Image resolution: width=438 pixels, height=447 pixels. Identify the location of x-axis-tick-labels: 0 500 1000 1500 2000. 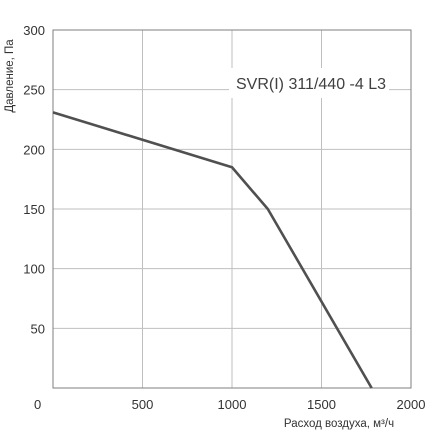
(229, 404).